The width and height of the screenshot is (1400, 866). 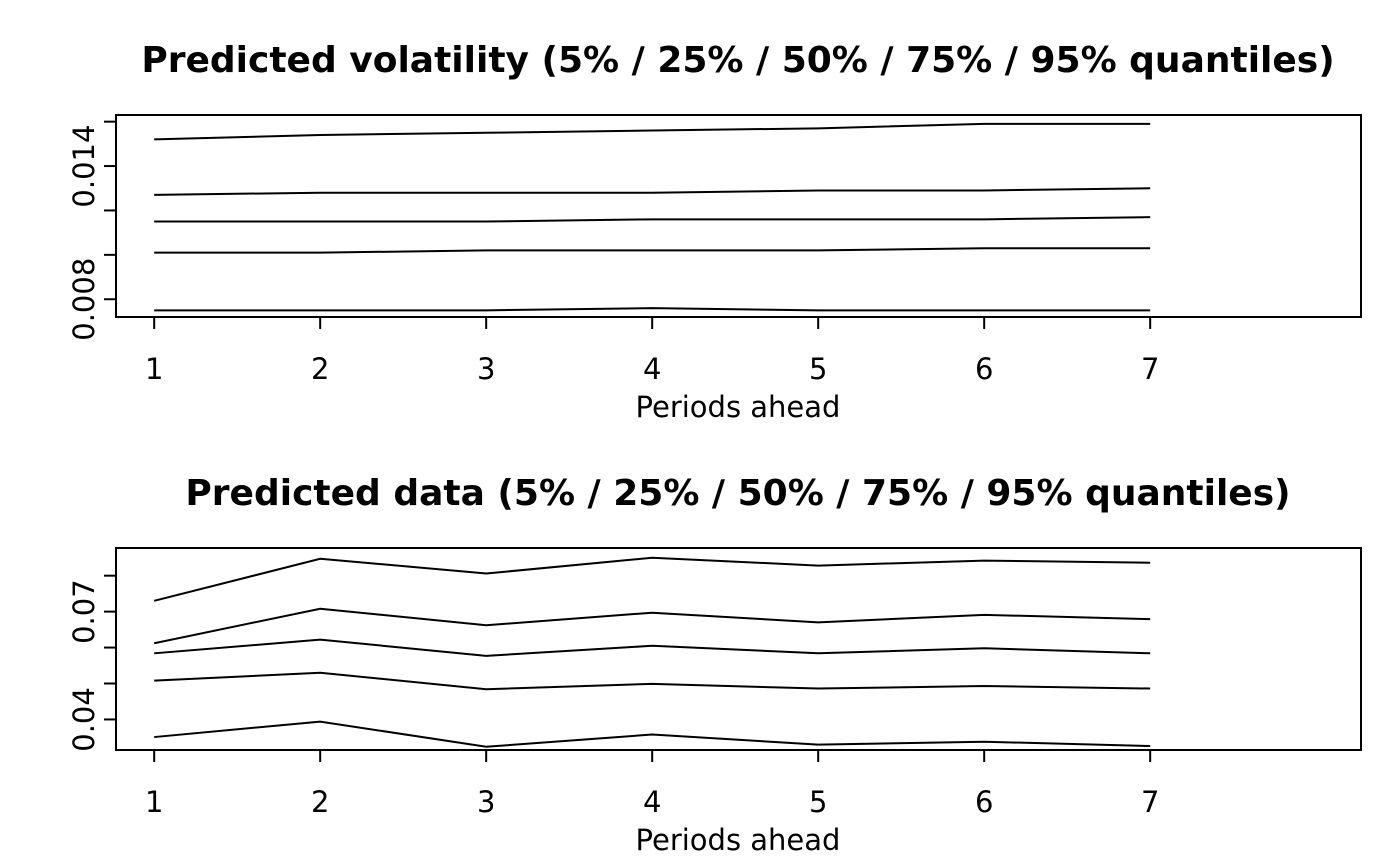 I want to click on data-y-tick-label: 0.04, so click(x=84, y=719).